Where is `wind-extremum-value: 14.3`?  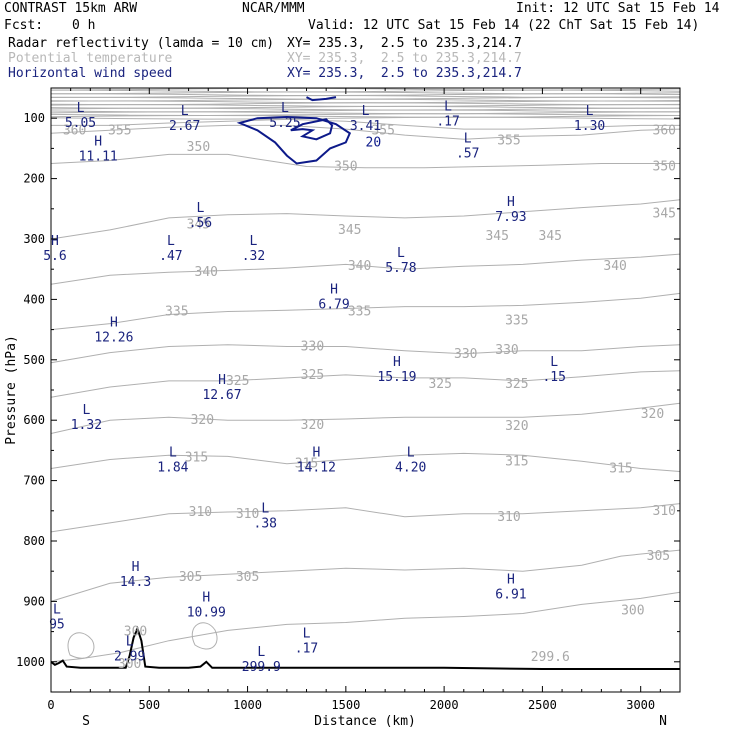
wind-extremum-value: 14.3 is located at coordinates (135, 582).